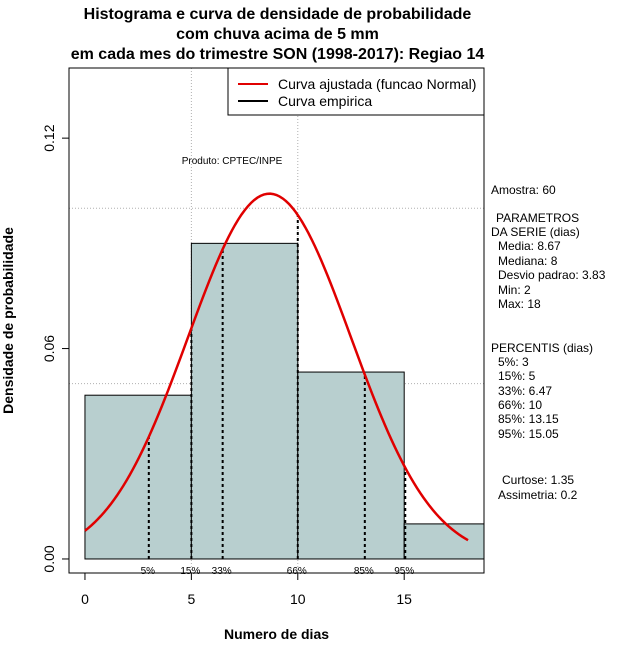 This screenshot has width=640, height=660. I want to click on legend-box, so click(356, 91).